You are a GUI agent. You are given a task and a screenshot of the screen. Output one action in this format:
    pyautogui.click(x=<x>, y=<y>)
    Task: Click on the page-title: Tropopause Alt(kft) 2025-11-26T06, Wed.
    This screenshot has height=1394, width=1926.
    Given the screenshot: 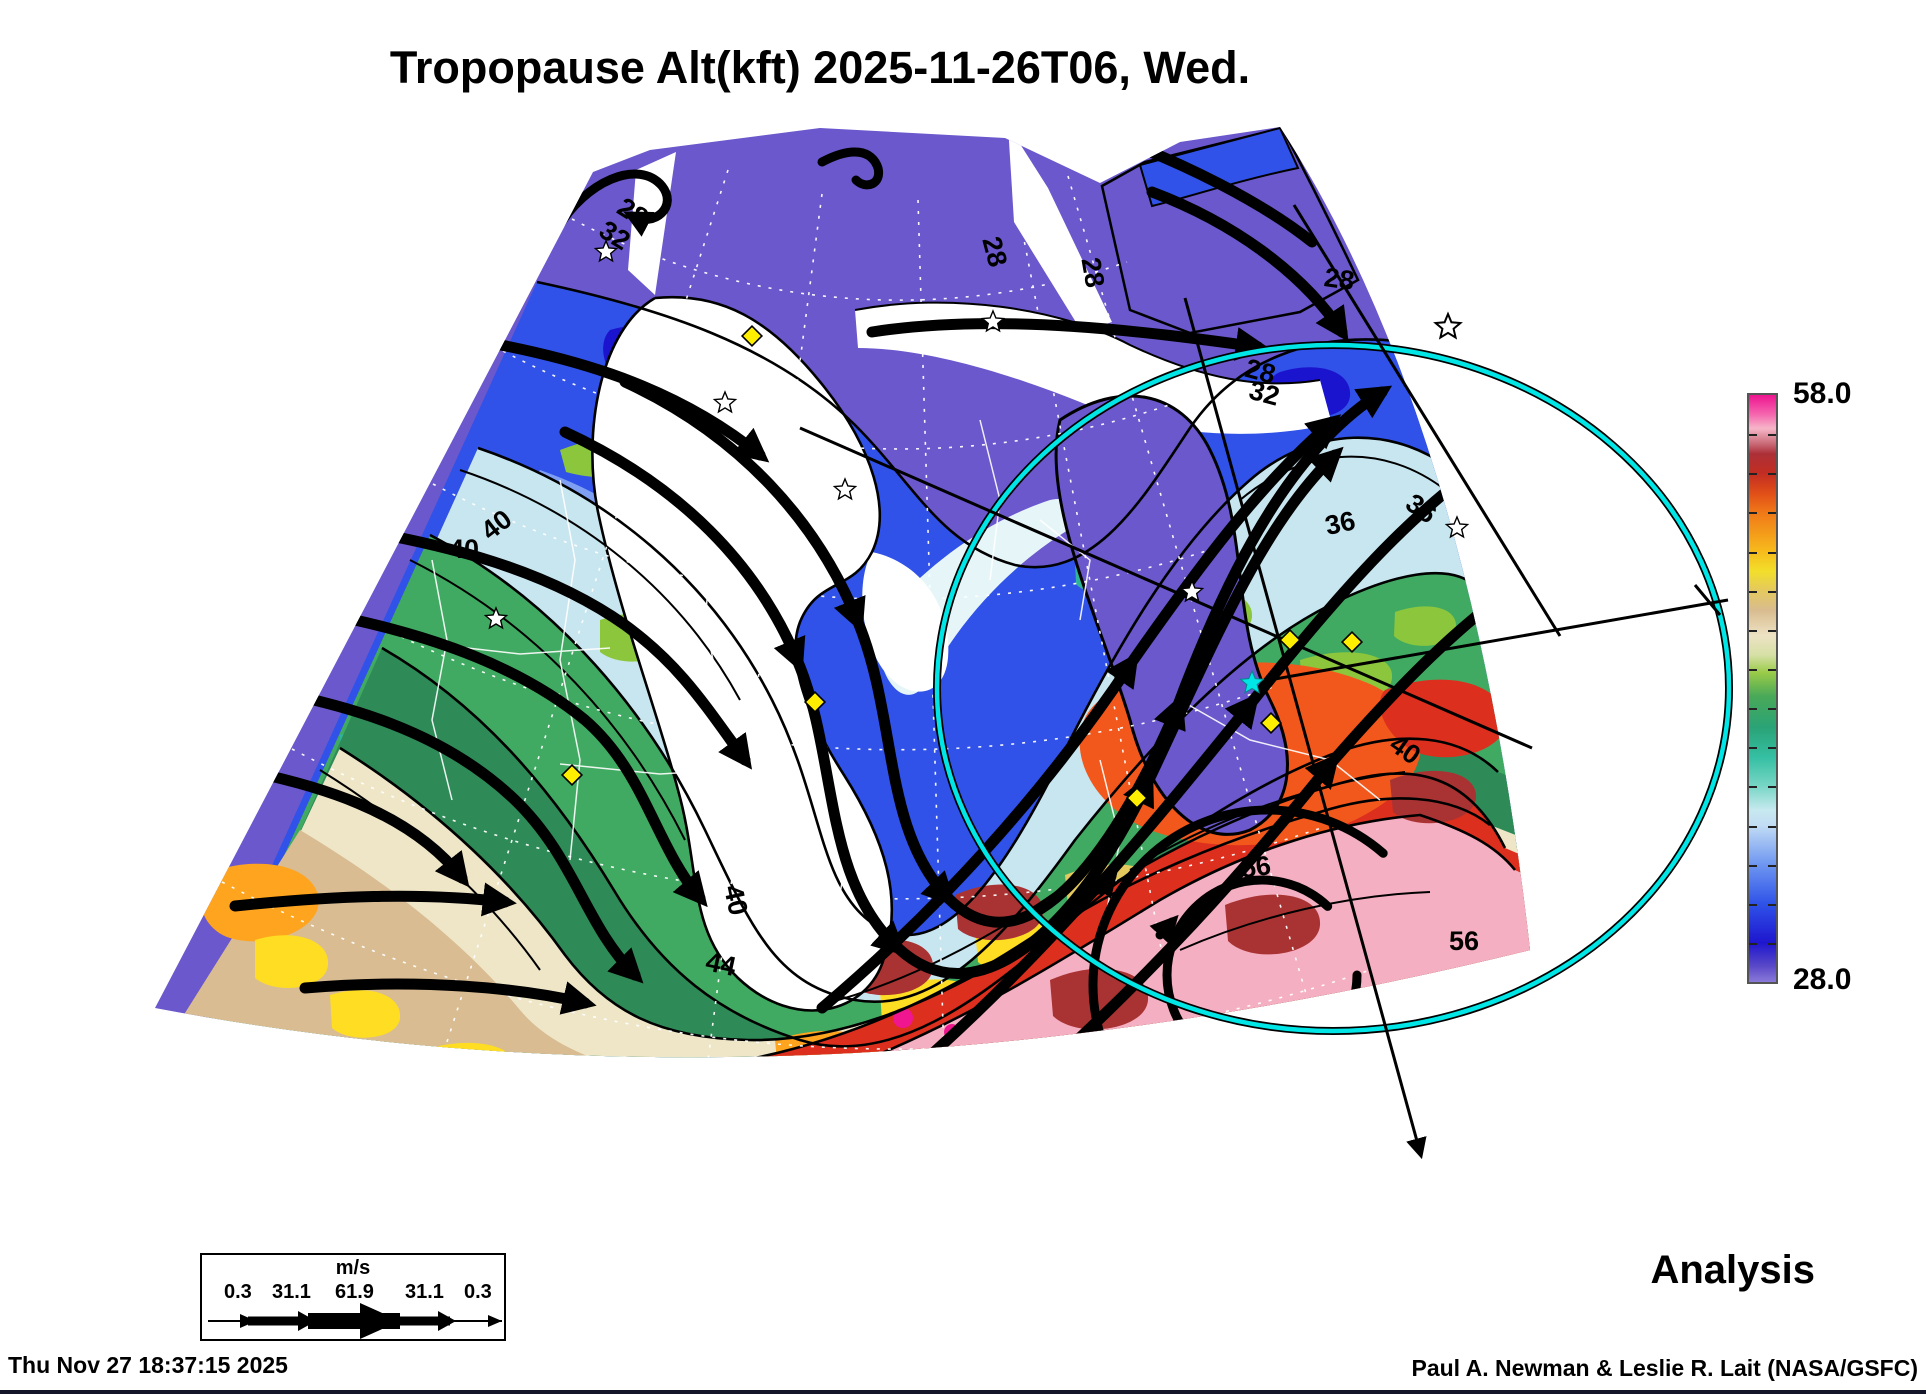 What is the action you would take?
    pyautogui.click(x=820, y=67)
    